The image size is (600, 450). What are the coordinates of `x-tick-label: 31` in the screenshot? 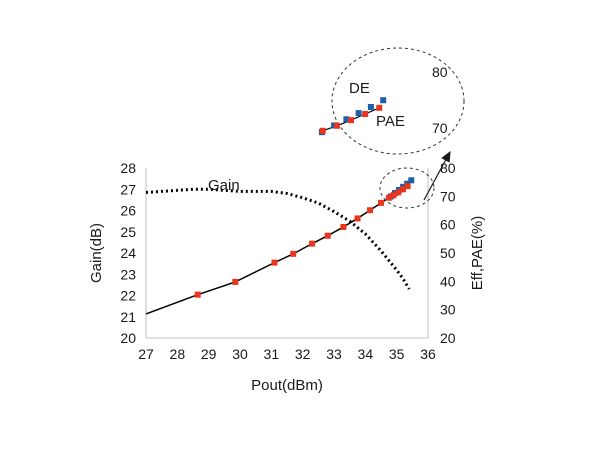 It's located at (272, 354).